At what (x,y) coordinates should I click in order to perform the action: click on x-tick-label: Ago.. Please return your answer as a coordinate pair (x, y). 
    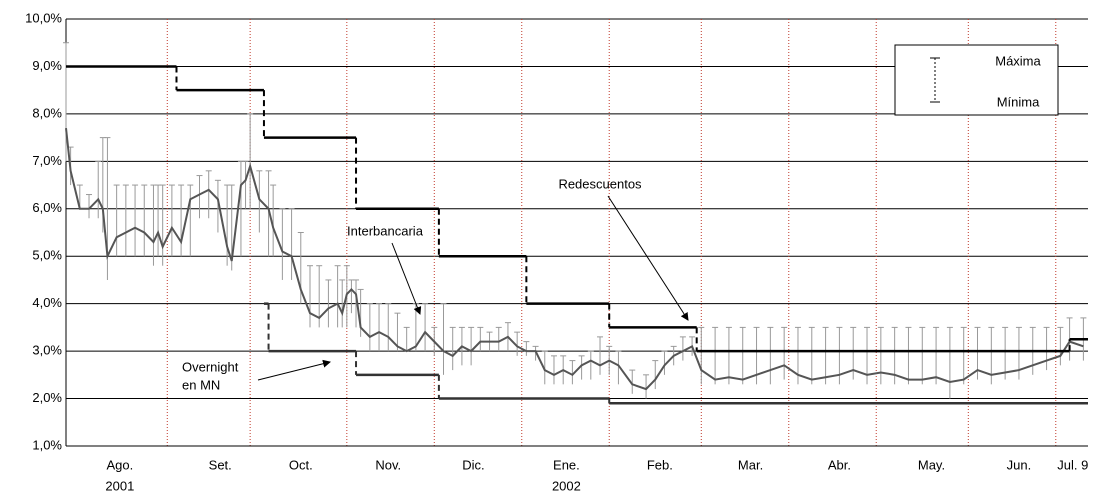
    Looking at the image, I should click on (119, 464).